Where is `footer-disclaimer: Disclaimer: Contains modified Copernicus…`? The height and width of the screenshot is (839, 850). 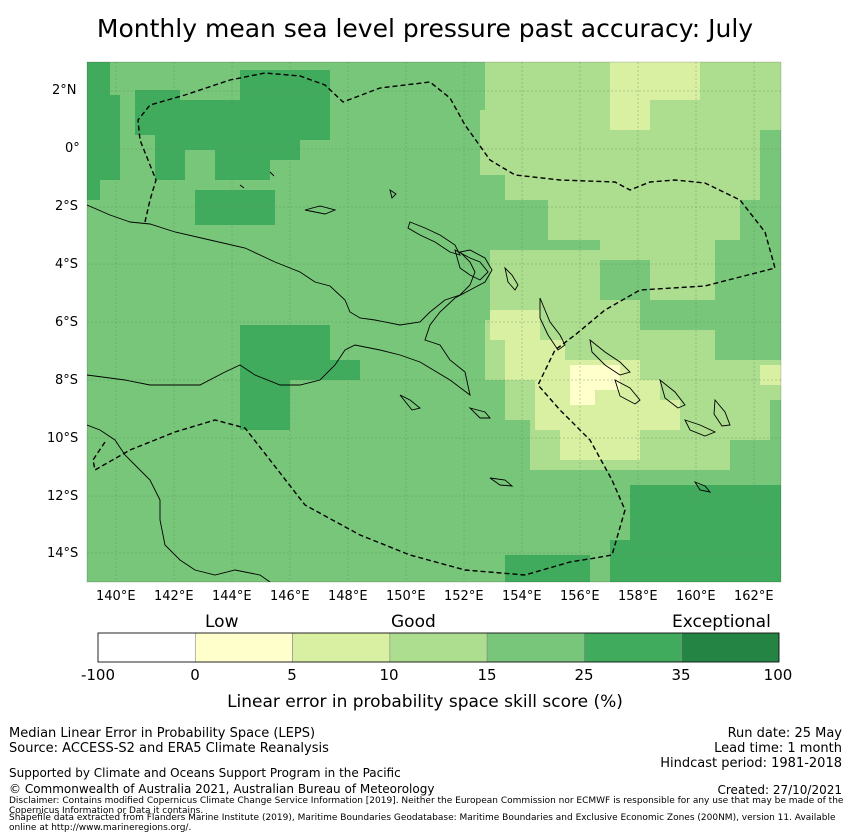 footer-disclaimer: Disclaimer: Contains modified Copernicus… is located at coordinates (426, 806).